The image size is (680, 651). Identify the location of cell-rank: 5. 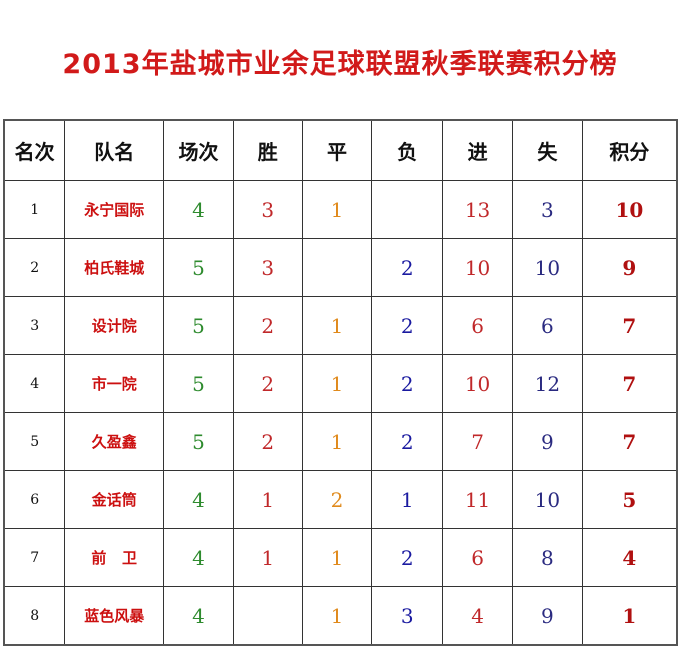
(34, 441).